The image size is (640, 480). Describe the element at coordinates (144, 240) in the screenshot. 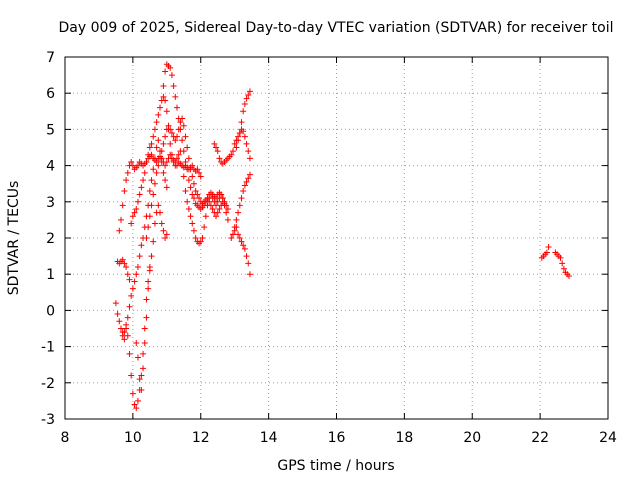

I see `series-track-f` at that location.